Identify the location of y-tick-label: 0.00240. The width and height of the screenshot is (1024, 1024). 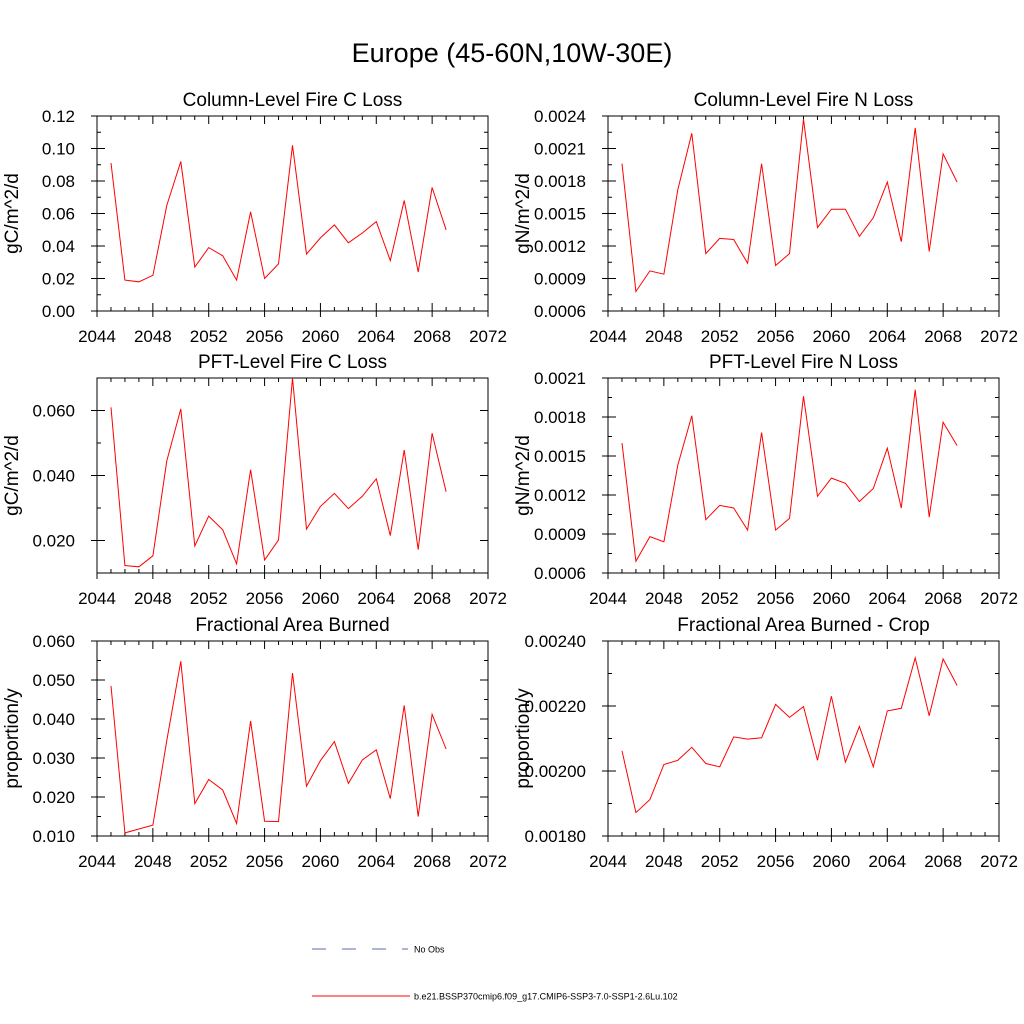
(555, 641).